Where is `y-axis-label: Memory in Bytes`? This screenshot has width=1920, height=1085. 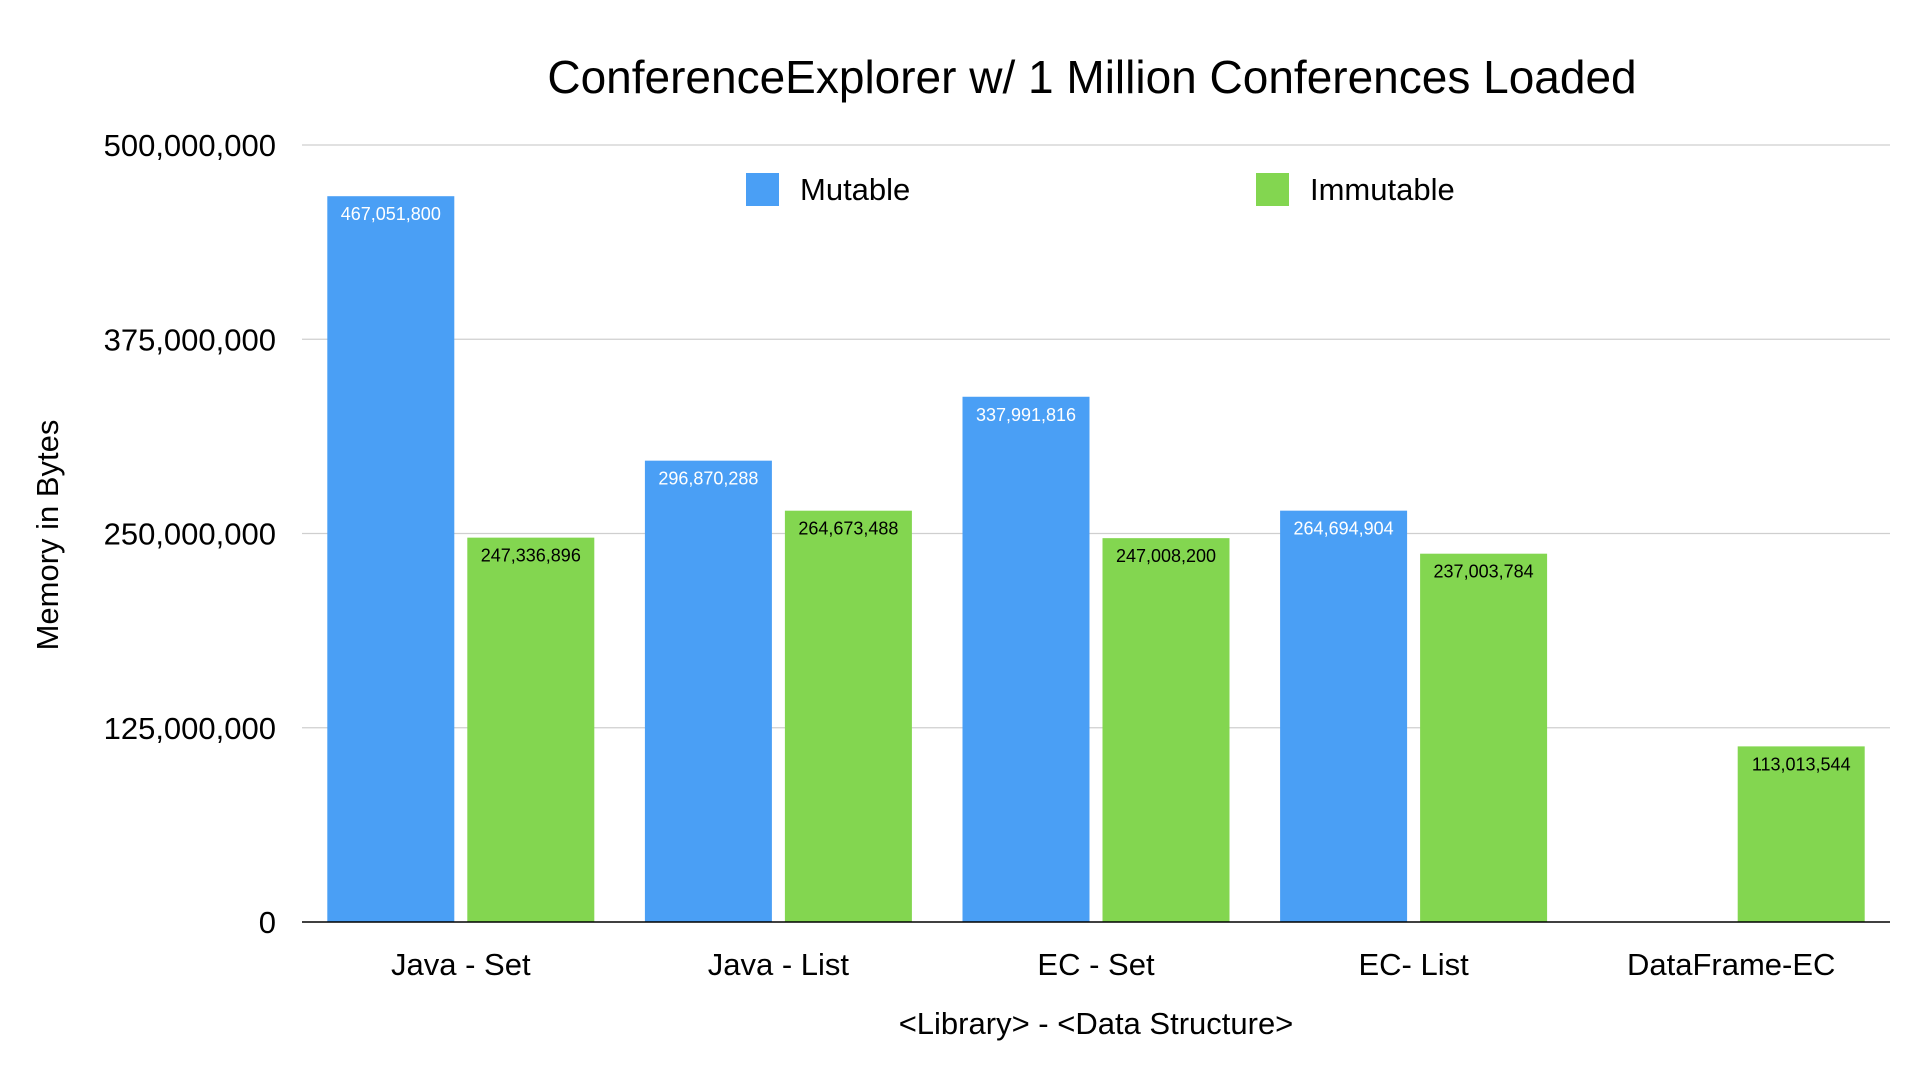
y-axis-label: Memory in Bytes is located at coordinates (47, 535).